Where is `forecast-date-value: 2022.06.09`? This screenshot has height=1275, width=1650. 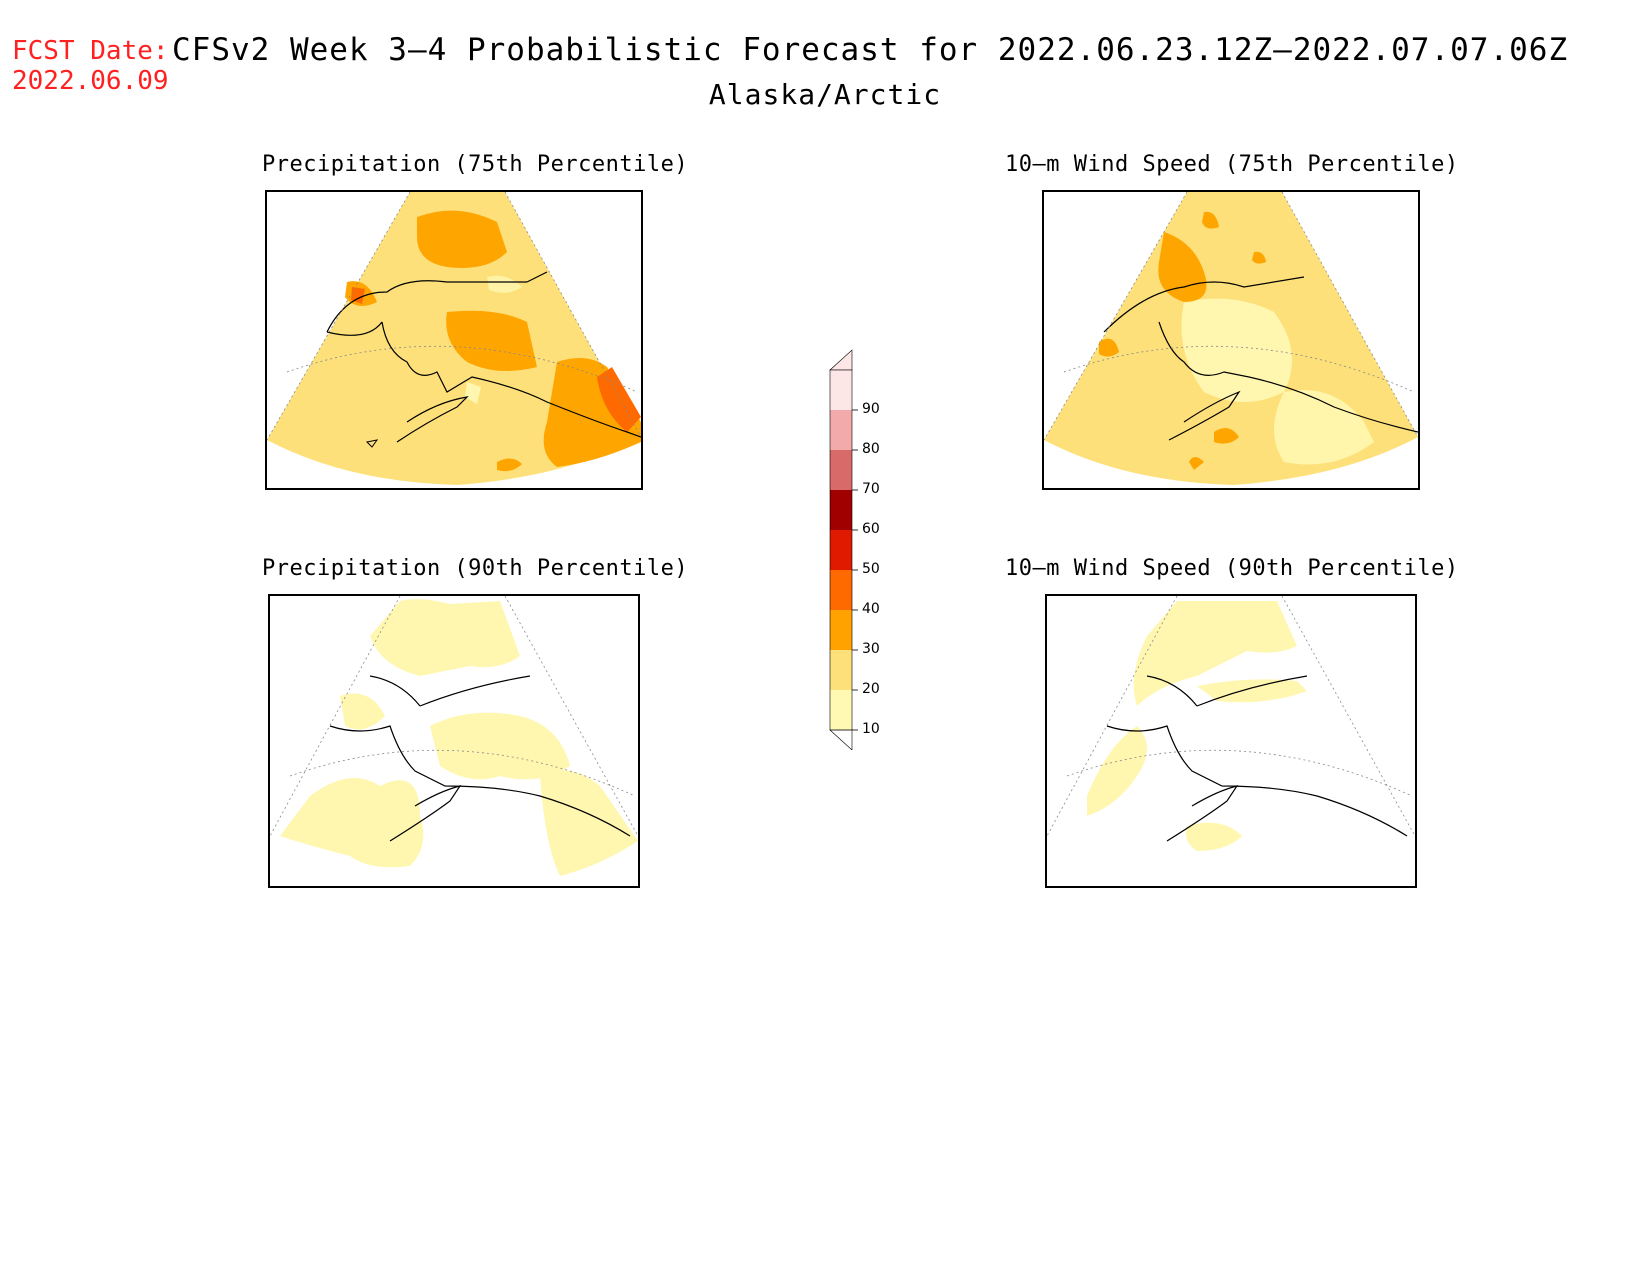 forecast-date-value: 2022.06.09 is located at coordinates (90, 81).